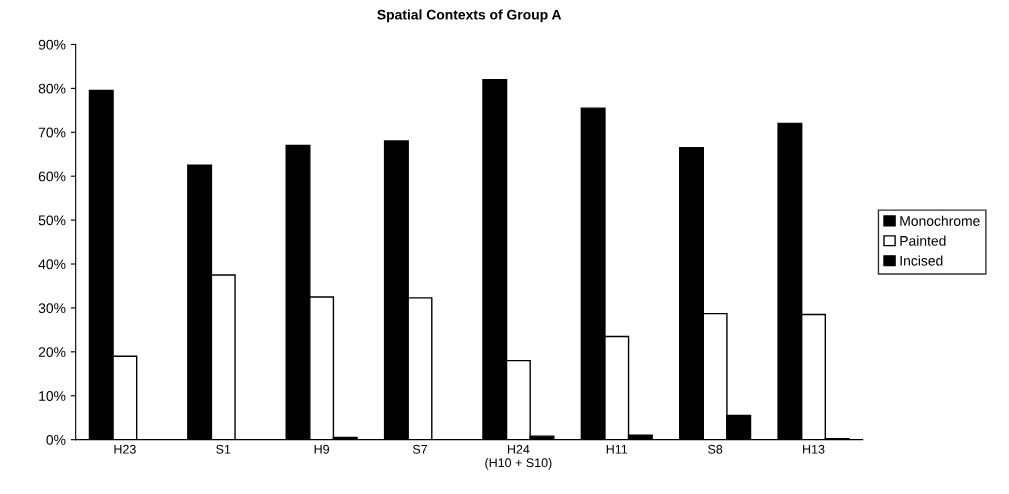  Describe the element at coordinates (617, 449) in the screenshot. I see `x-tick-label: H11` at that location.